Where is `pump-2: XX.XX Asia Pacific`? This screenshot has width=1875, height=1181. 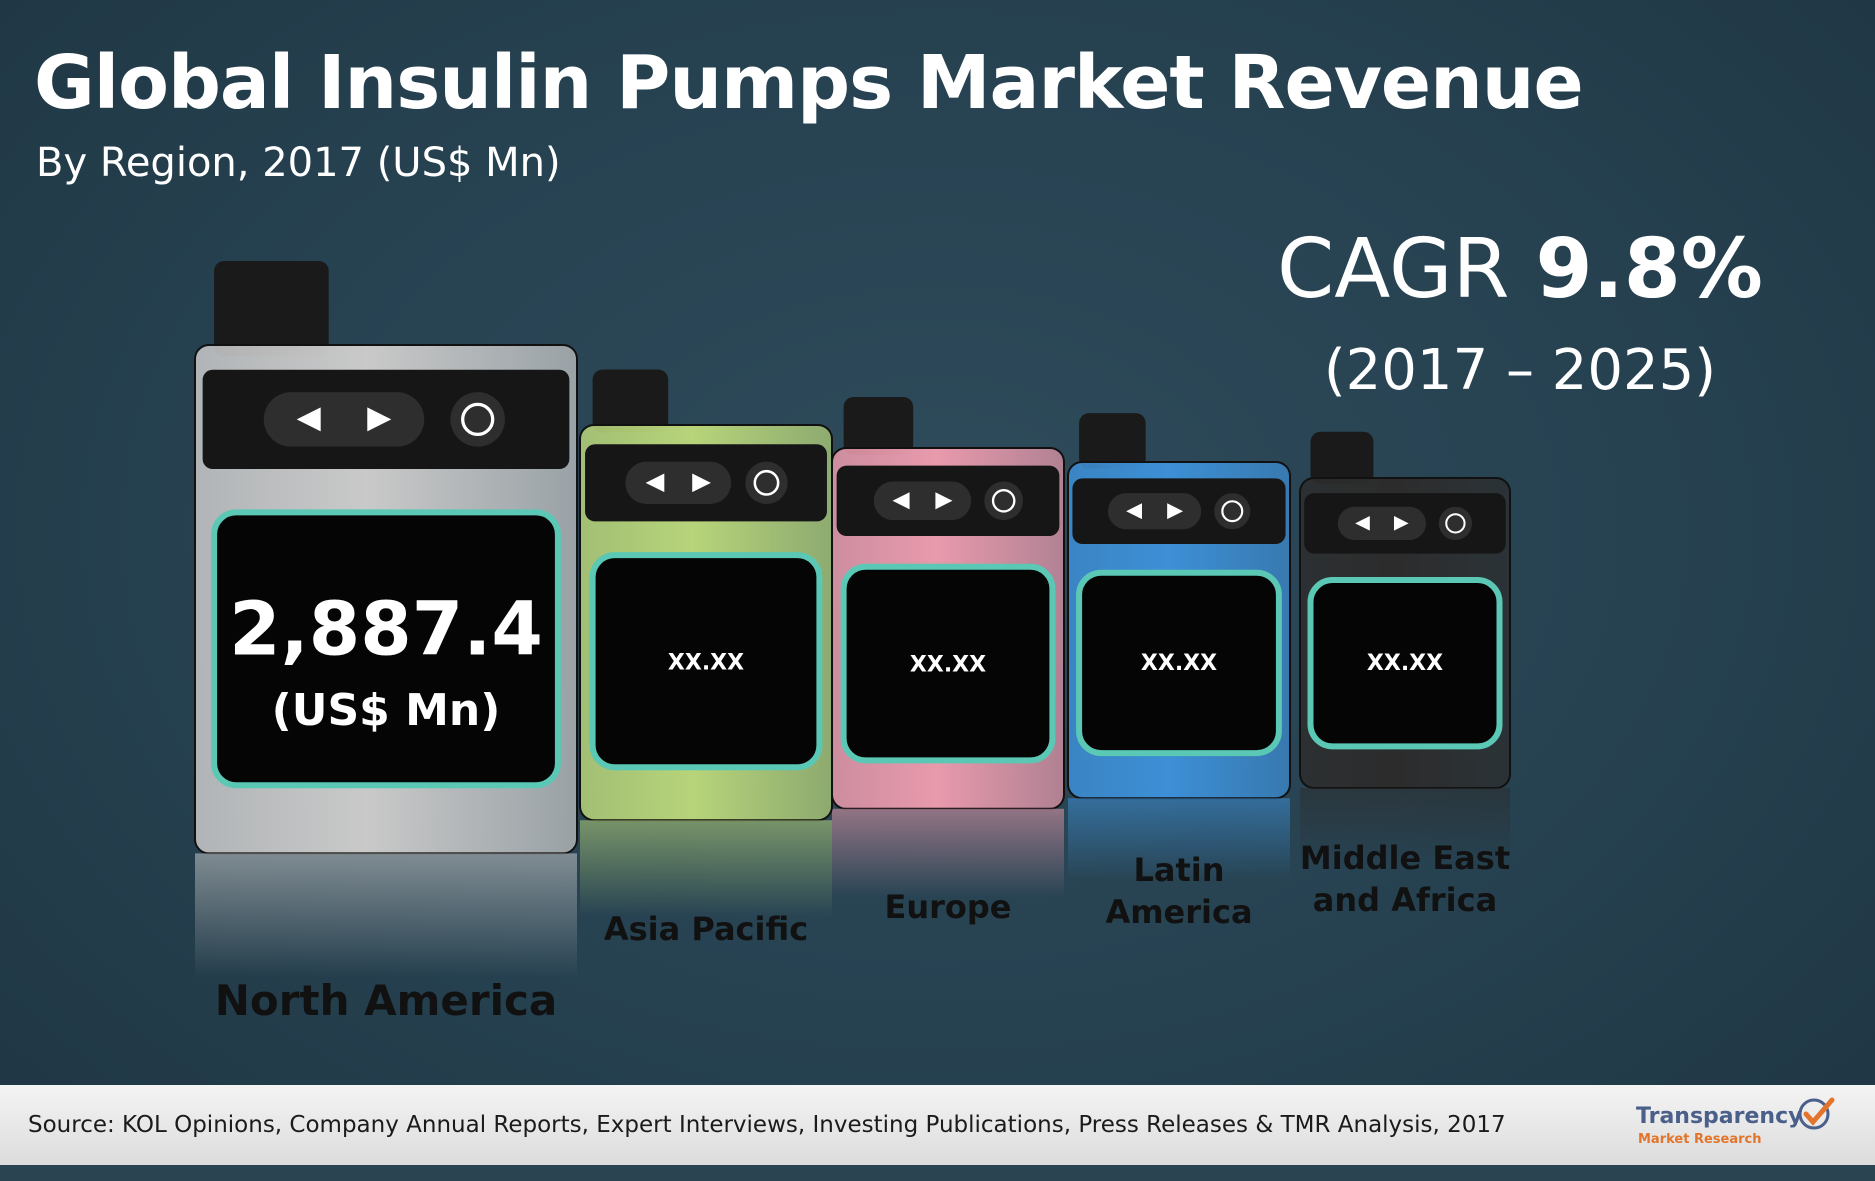 pump-2: XX.XX Asia Pacific is located at coordinates (706, 658).